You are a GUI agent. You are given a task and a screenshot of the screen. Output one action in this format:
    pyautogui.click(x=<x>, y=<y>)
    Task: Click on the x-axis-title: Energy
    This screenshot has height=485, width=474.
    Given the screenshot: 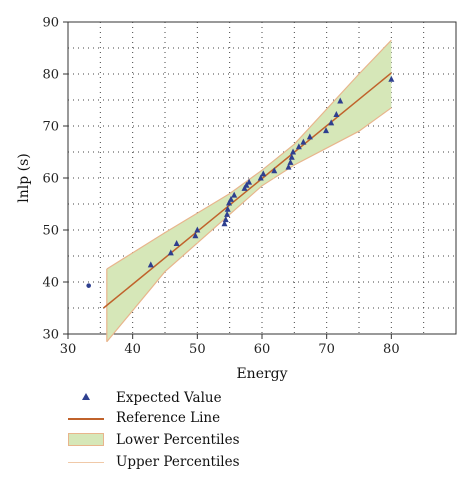 What is the action you would take?
    pyautogui.click(x=261, y=374)
    